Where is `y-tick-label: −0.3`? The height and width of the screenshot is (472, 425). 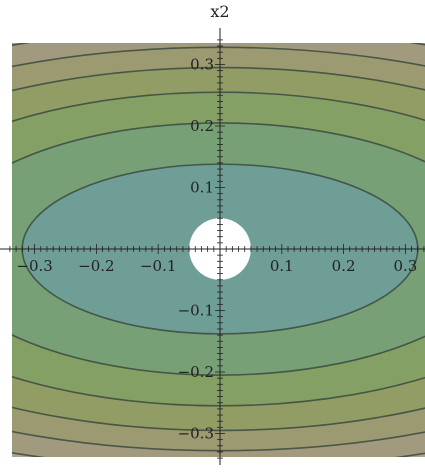
y-tick-label: −0.3 is located at coordinates (196, 434).